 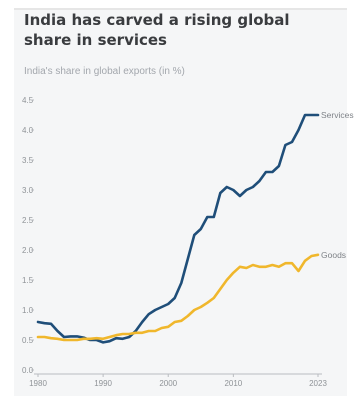 What do you see at coordinates (28, 250) in the screenshot?
I see `y-tick-label: 2.0` at bounding box center [28, 250].